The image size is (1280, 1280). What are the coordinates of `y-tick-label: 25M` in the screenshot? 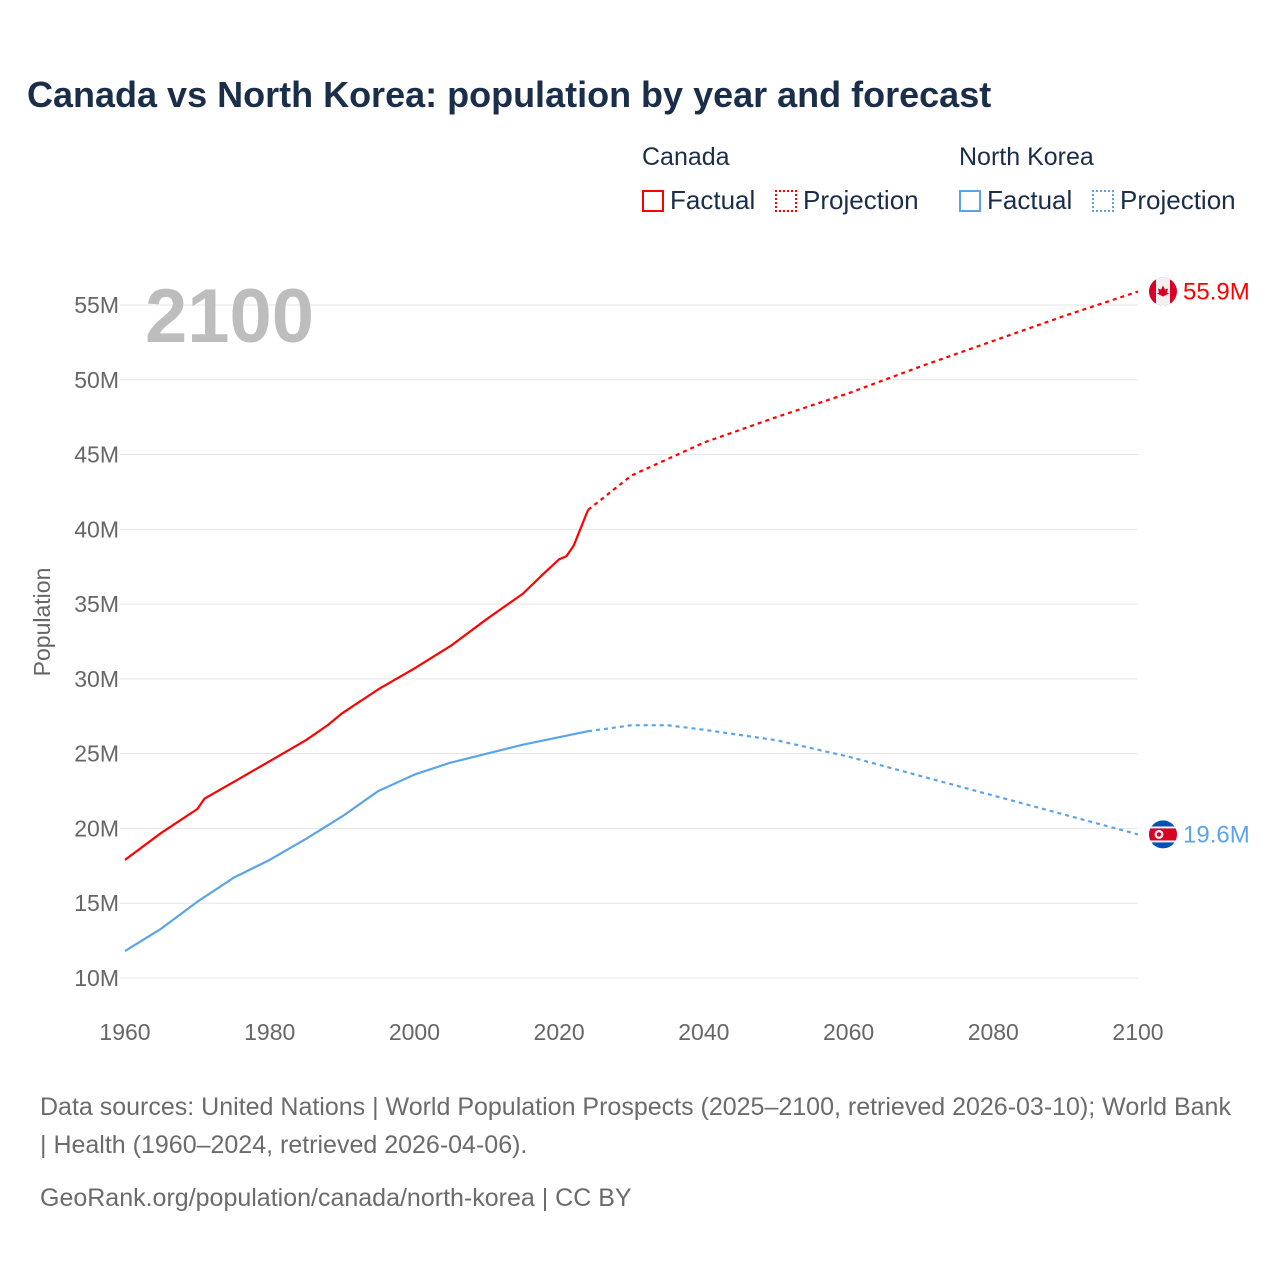 It's located at (96, 754).